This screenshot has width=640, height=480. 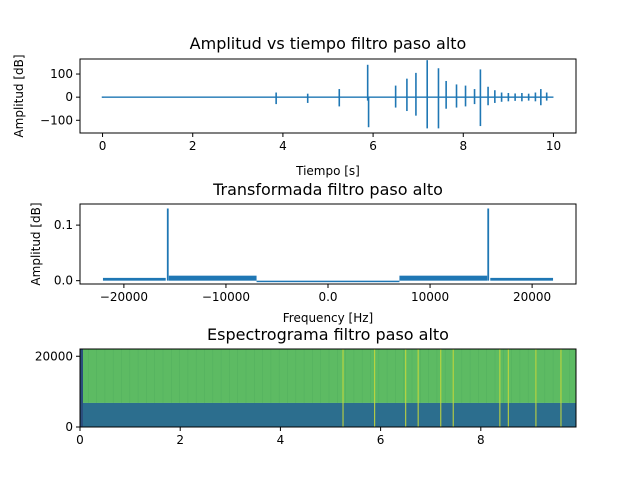 I want to click on y-tick-label: 100, so click(x=61, y=74).